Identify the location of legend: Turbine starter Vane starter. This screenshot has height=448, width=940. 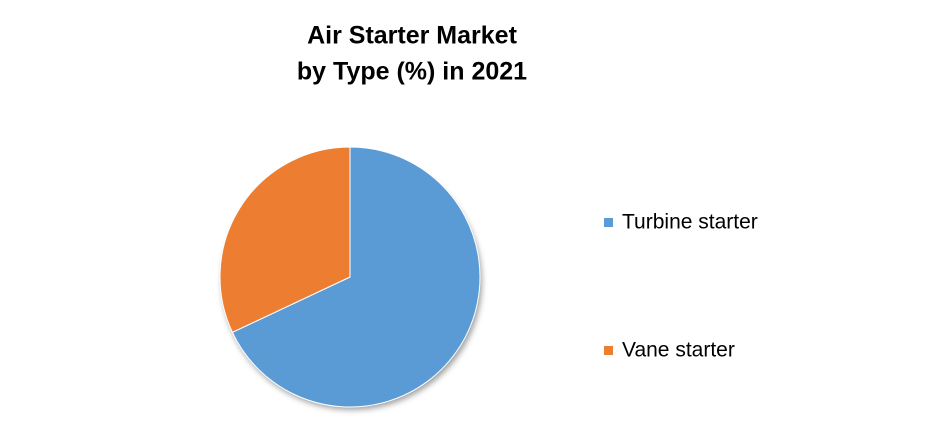
(681, 286).